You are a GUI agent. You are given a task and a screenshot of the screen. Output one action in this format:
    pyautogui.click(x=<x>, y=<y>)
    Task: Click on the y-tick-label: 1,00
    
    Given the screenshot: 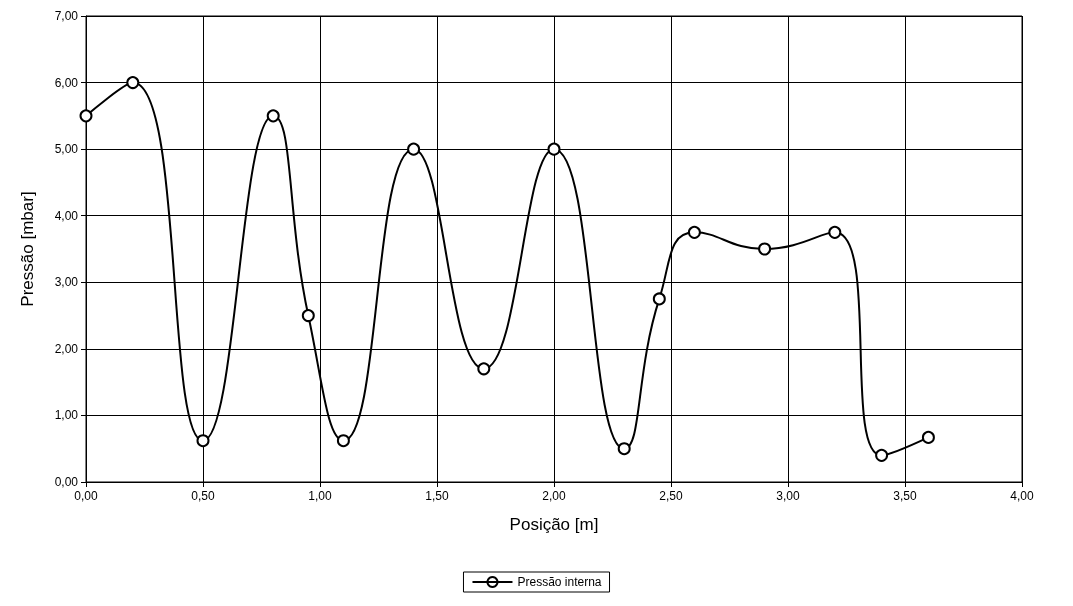 What is the action you would take?
    pyautogui.click(x=66, y=415)
    